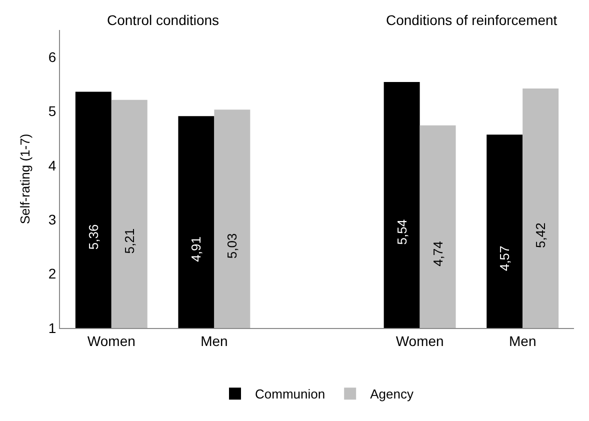 The width and height of the screenshot is (589, 421). Describe the element at coordinates (196, 249) in the screenshot. I see `data-label: 4,91` at that location.